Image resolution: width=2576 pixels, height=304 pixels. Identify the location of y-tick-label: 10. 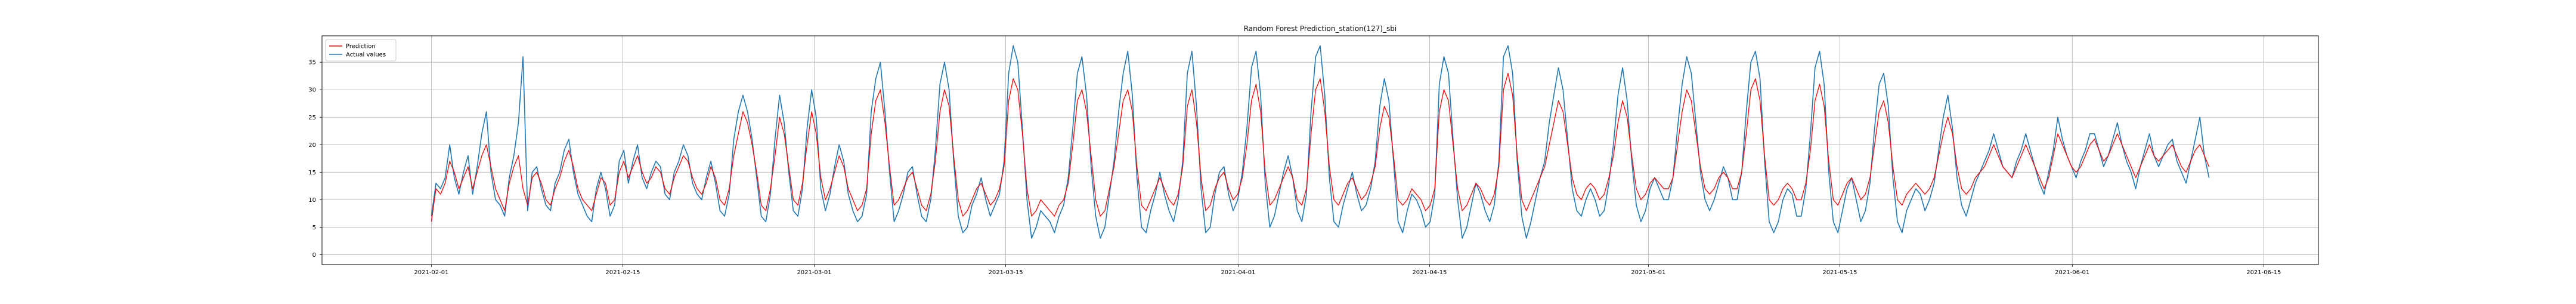
(312, 201).